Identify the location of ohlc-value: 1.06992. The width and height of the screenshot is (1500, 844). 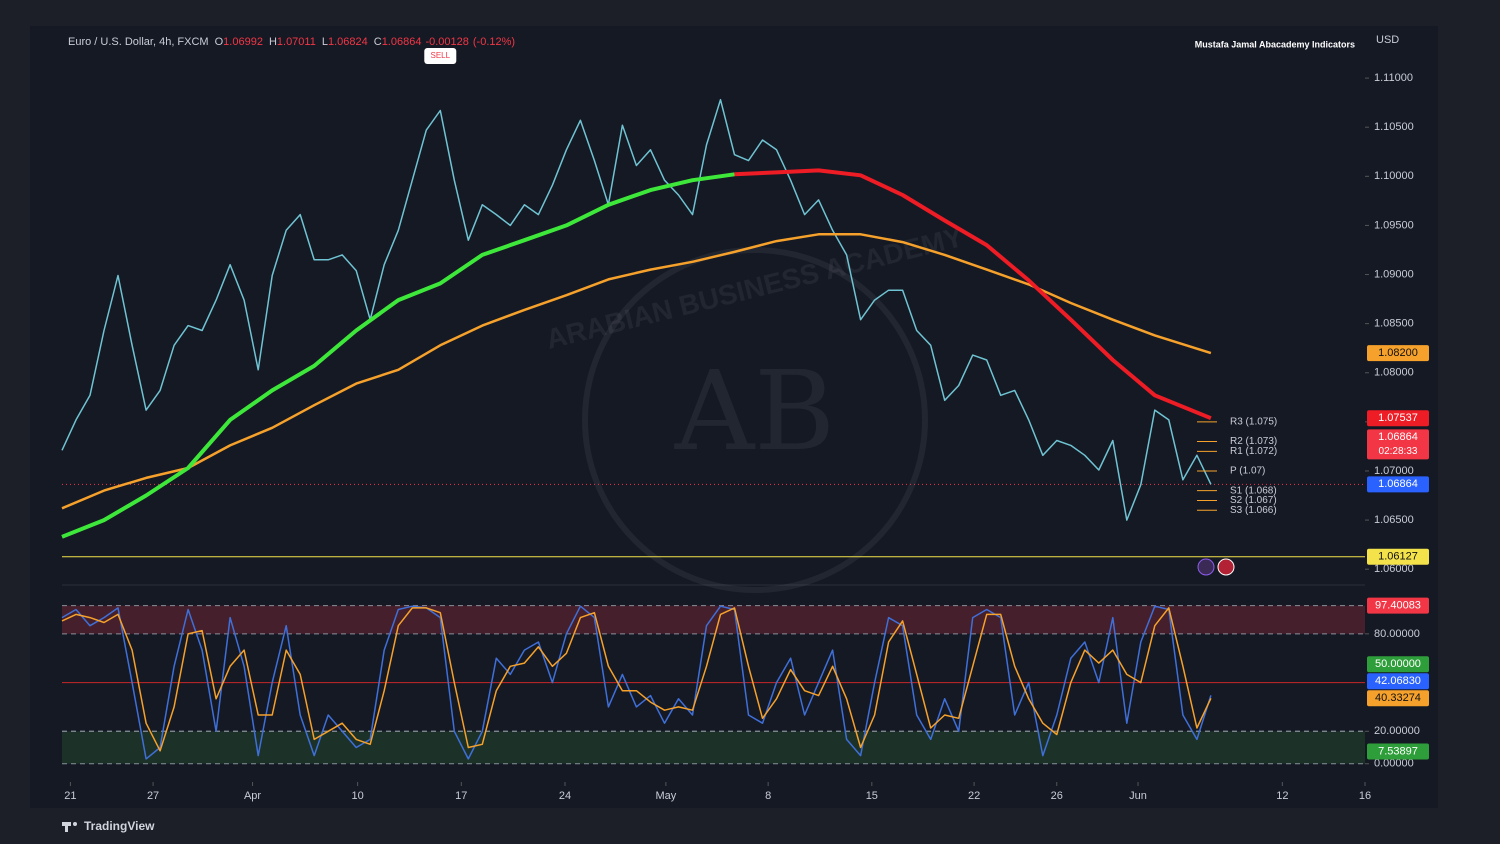
(243, 42).